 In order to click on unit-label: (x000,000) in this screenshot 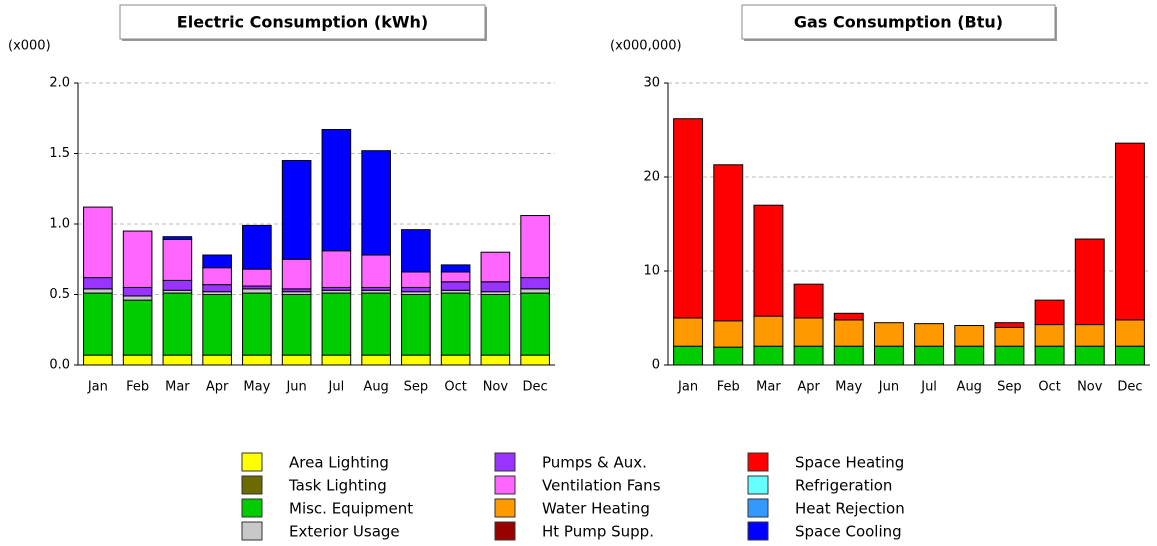, I will do `click(646, 46)`.